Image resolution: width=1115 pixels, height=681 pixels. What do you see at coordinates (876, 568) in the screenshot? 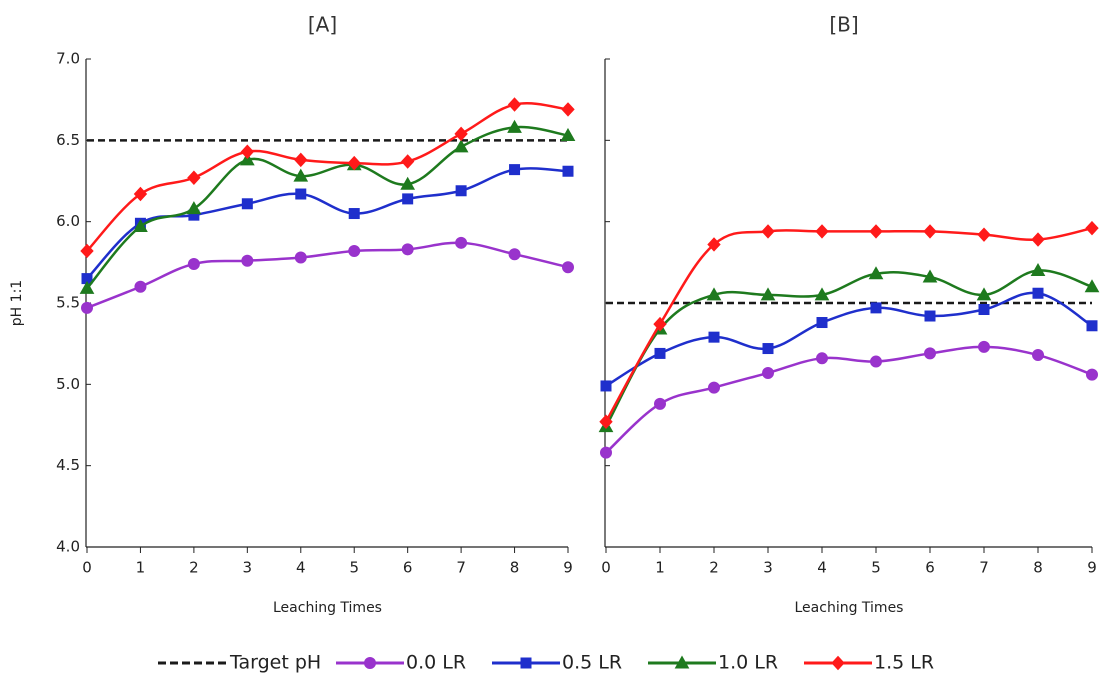
I see `x-tick-label: 5` at bounding box center [876, 568].